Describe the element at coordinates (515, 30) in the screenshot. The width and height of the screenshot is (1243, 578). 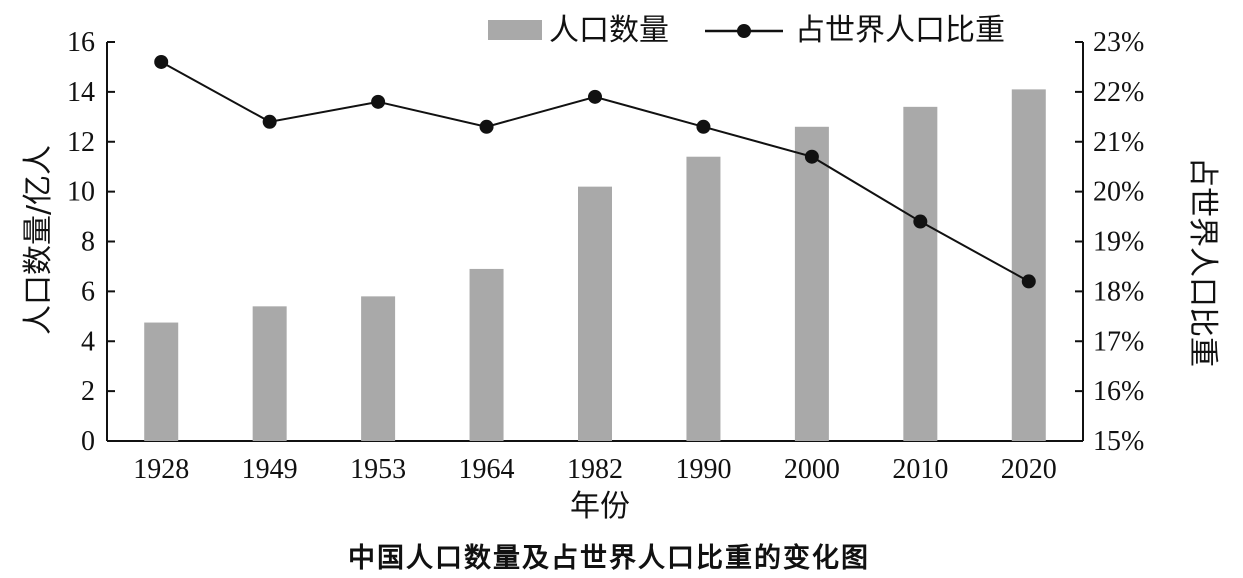
I see `legend-bar-swatch` at that location.